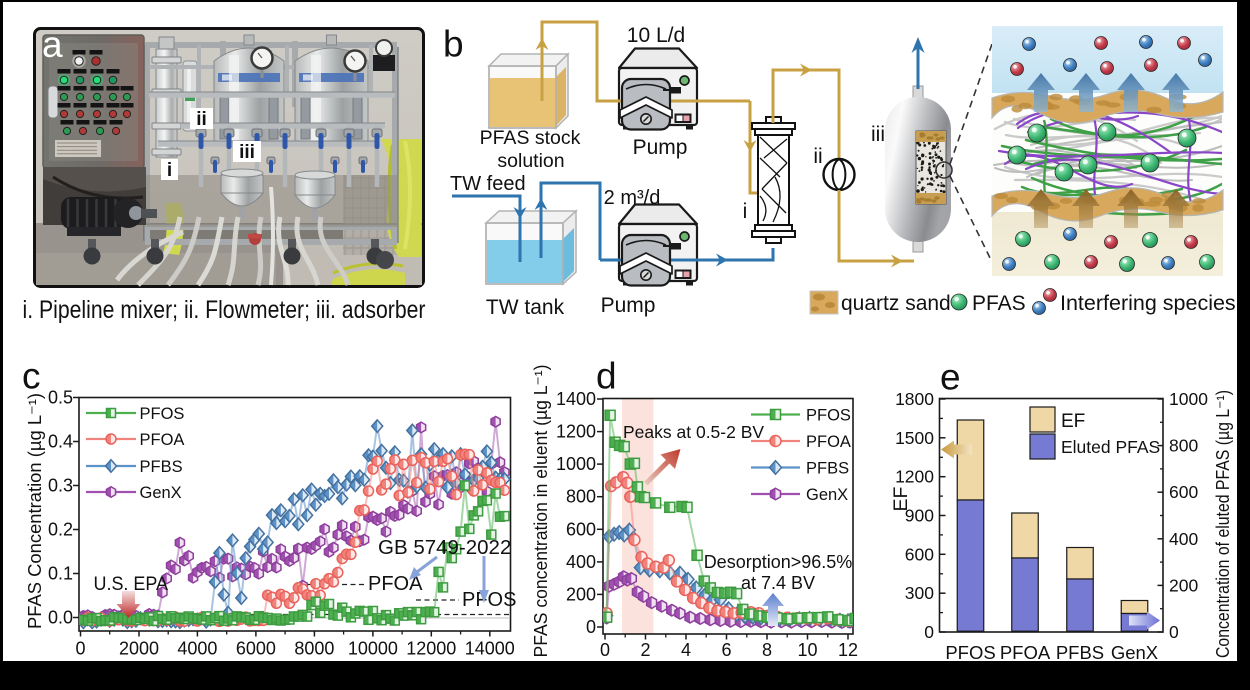 The image size is (1250, 690). I want to click on svg-text: PFAS, so click(999, 303).